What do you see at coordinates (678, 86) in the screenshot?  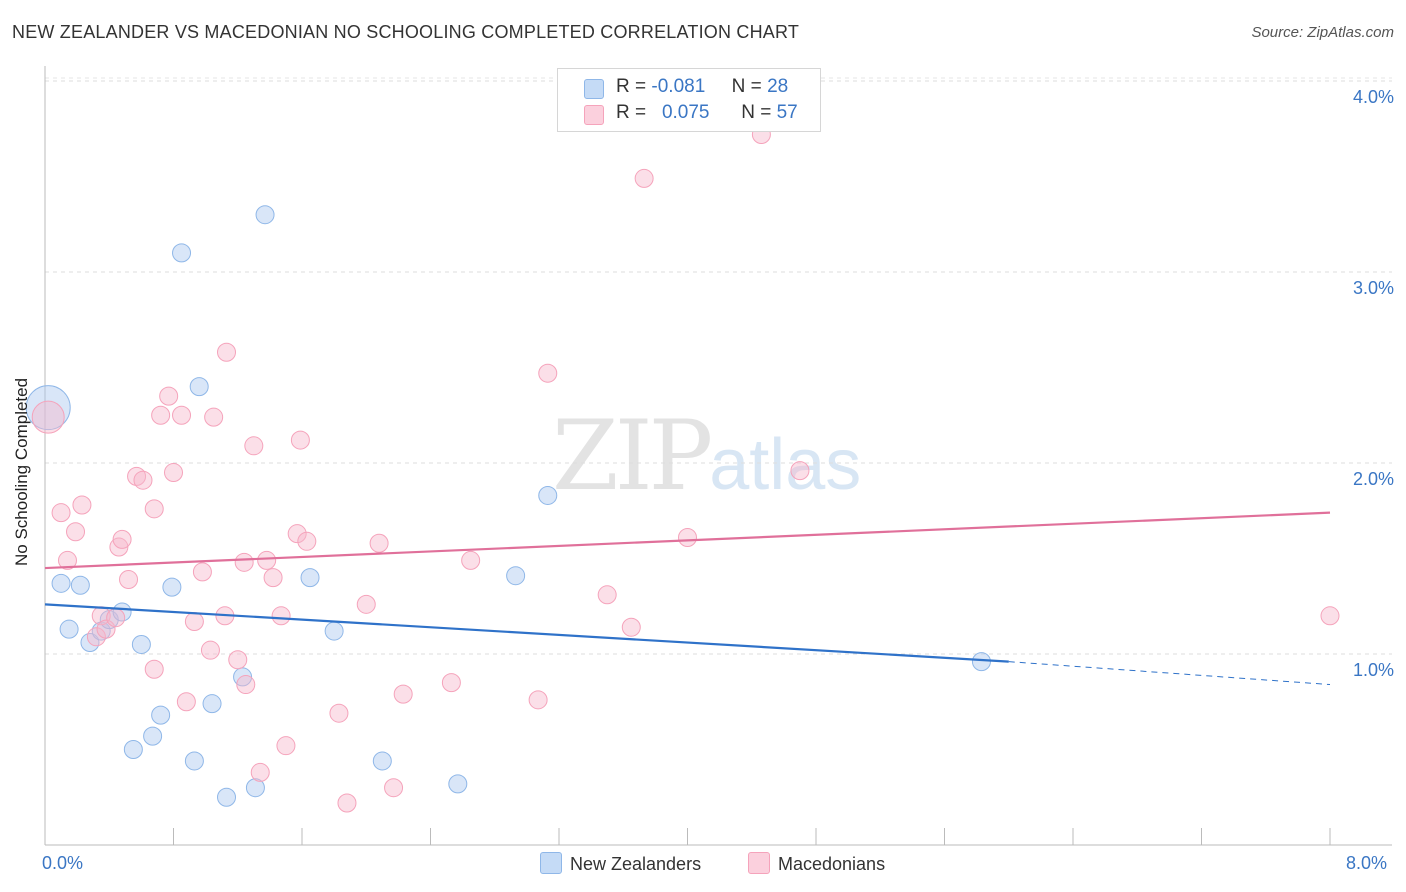 I see `r-value: -0.081` at bounding box center [678, 86].